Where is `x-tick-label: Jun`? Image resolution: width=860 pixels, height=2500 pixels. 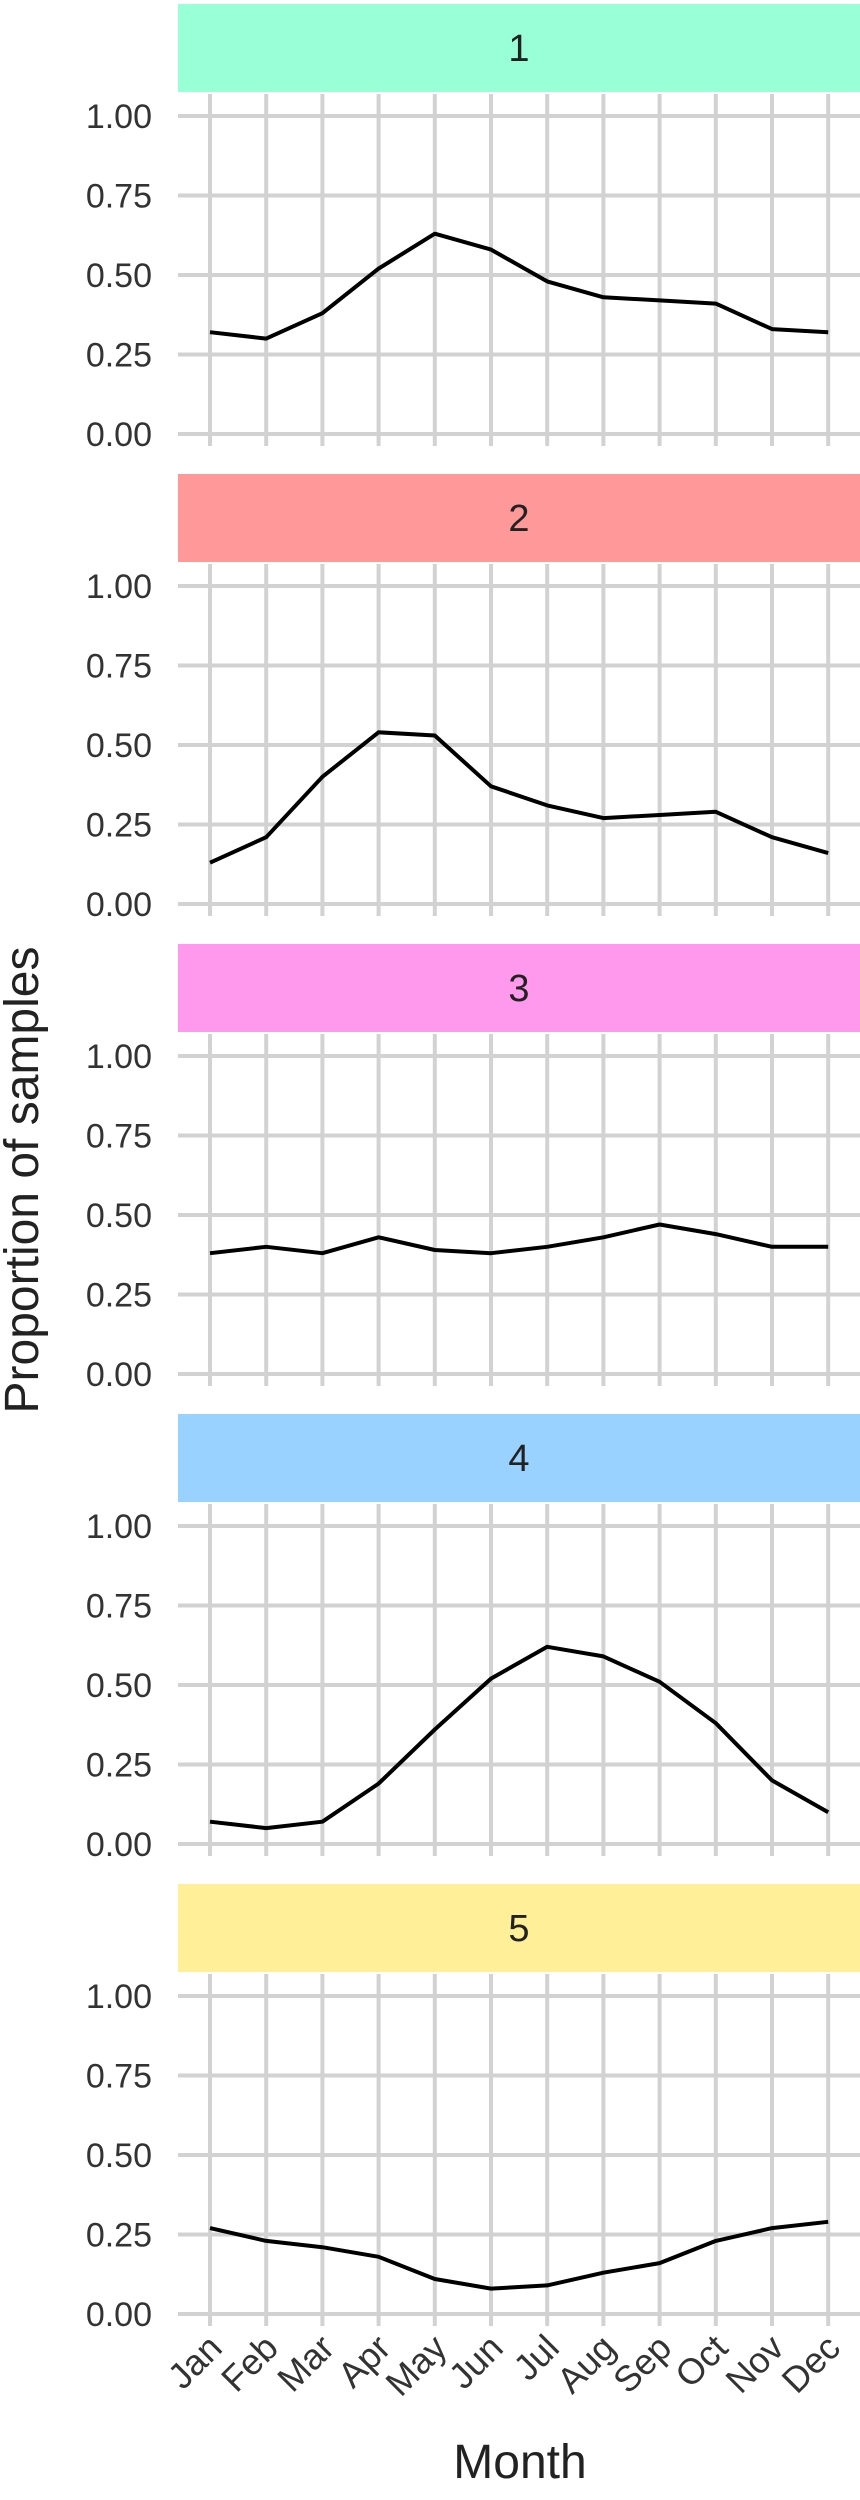
x-tick-label: Jun is located at coordinates (476, 2362).